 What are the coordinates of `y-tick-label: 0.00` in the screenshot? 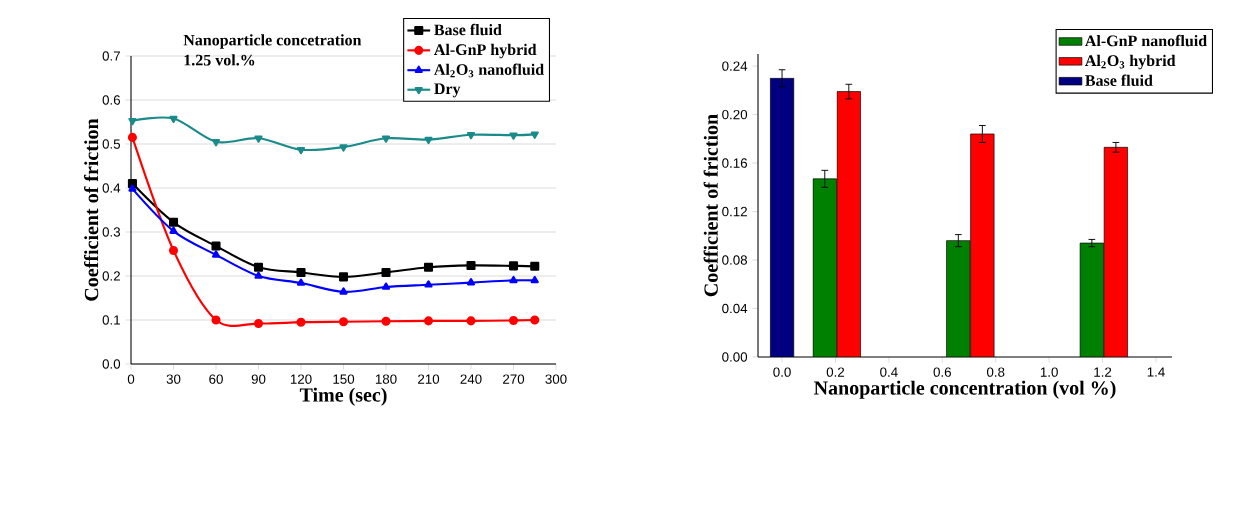 It's located at (735, 357).